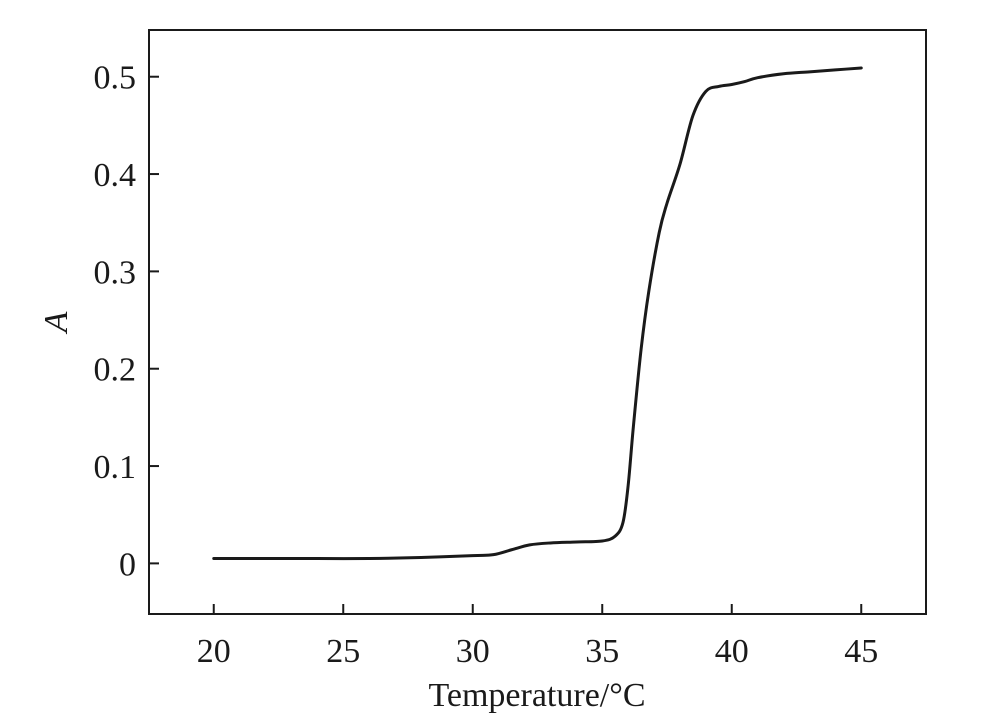 This screenshot has height=720, width=982. What do you see at coordinates (536, 695) in the screenshot?
I see `x-axis-label: Temperature/°C` at bounding box center [536, 695].